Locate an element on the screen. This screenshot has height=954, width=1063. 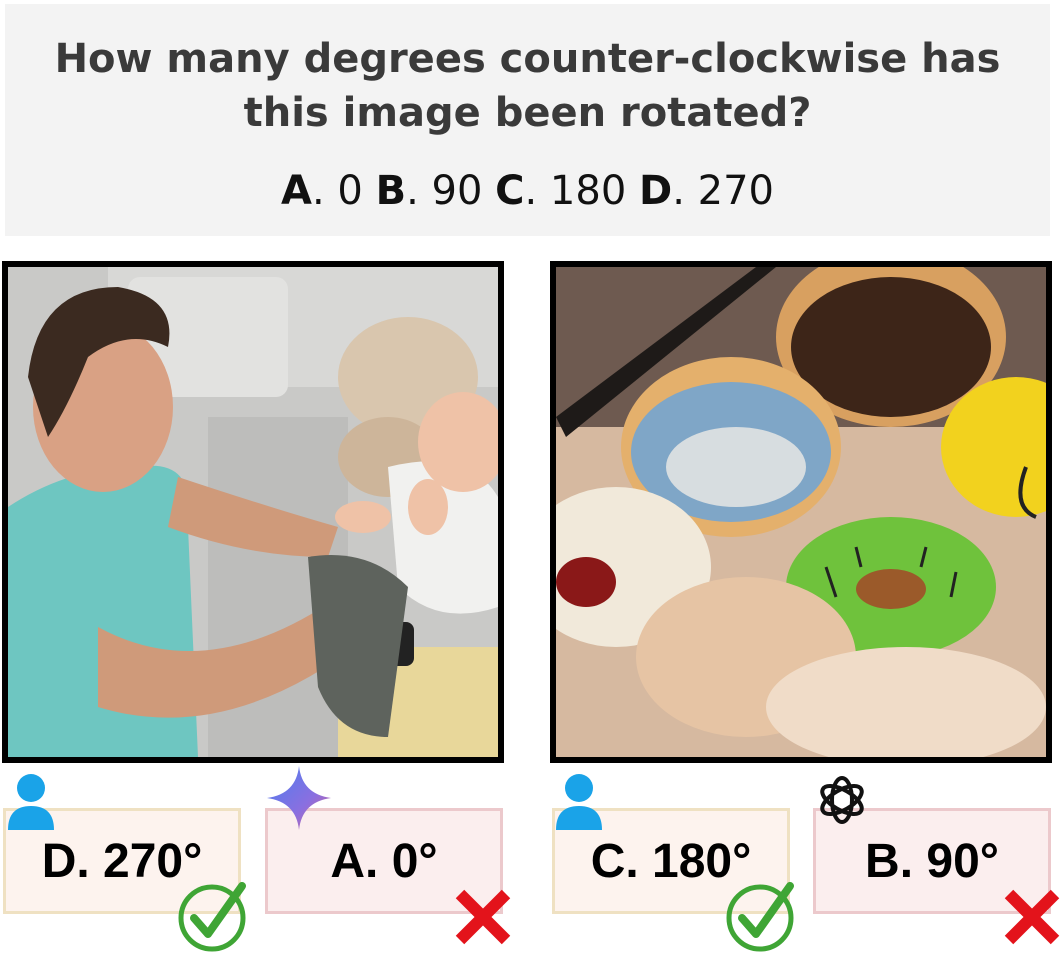
gpt-answer: B. 90° is located at coordinates (932, 861).